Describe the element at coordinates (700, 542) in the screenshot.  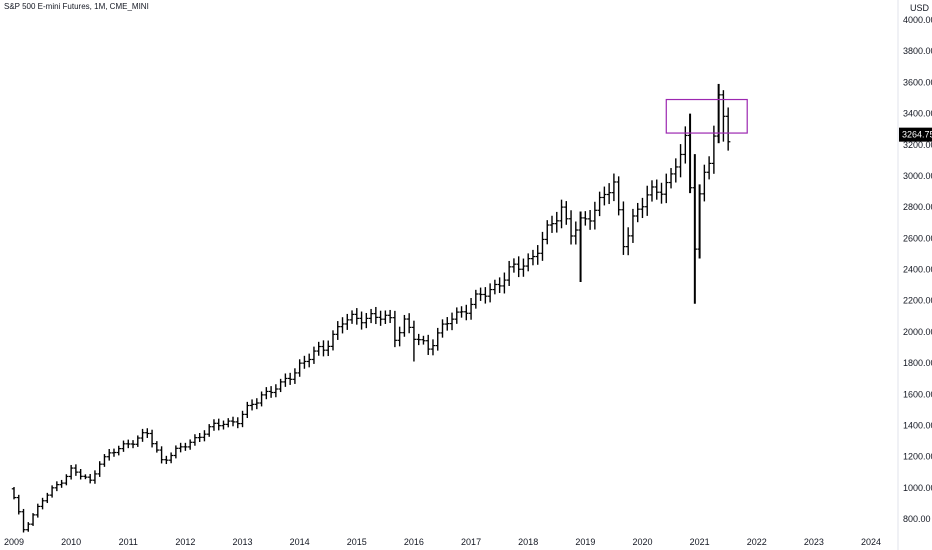
I see `time-tick-label: 2021` at that location.